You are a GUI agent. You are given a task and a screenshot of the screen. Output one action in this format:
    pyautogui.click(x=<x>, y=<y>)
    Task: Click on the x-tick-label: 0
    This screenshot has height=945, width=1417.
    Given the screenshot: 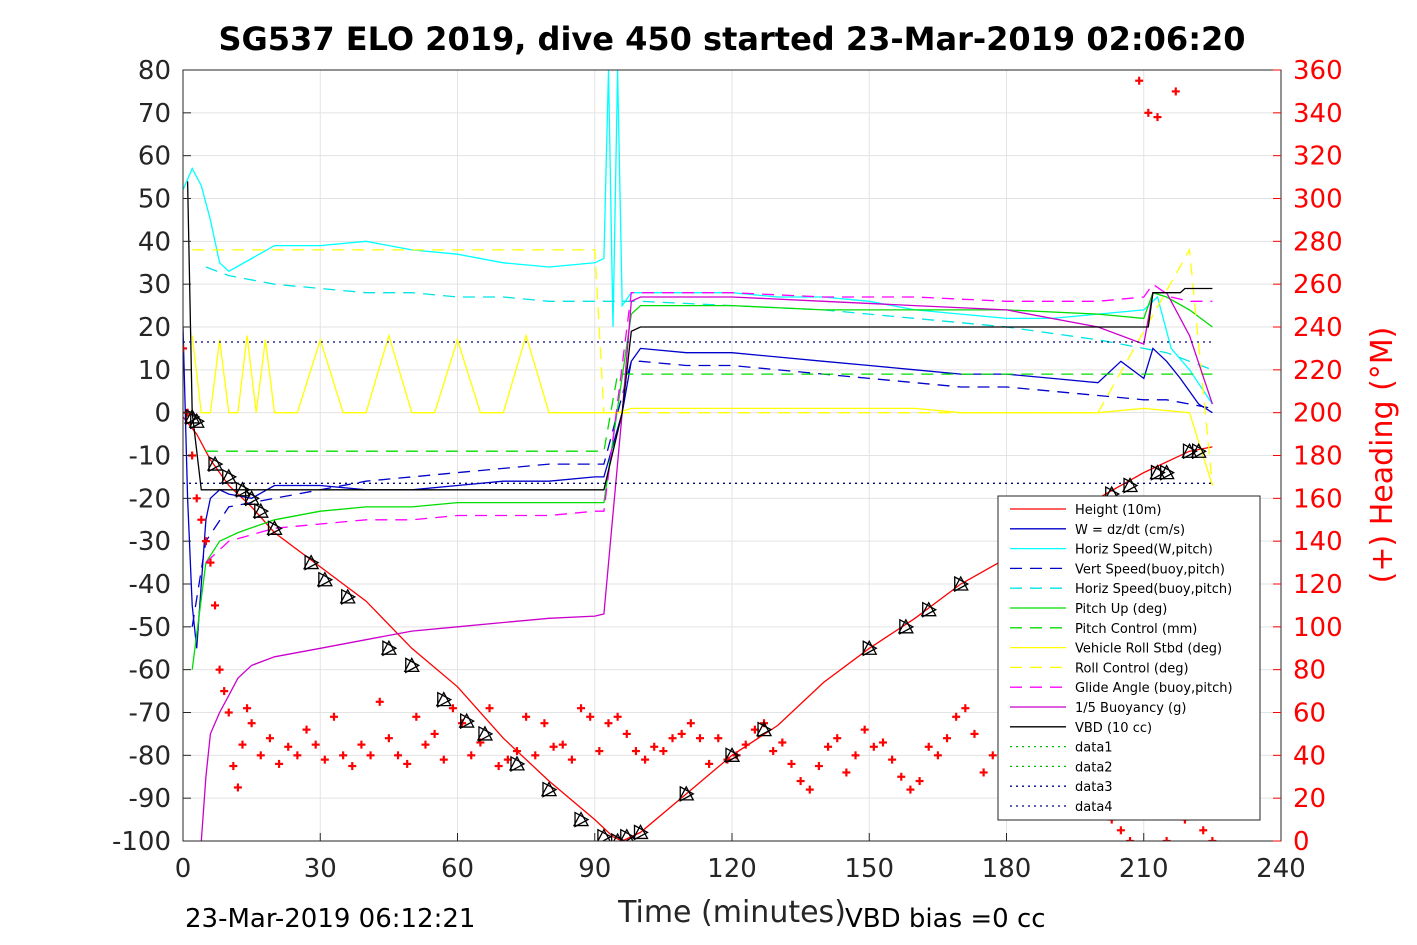 What is the action you would take?
    pyautogui.click(x=183, y=869)
    